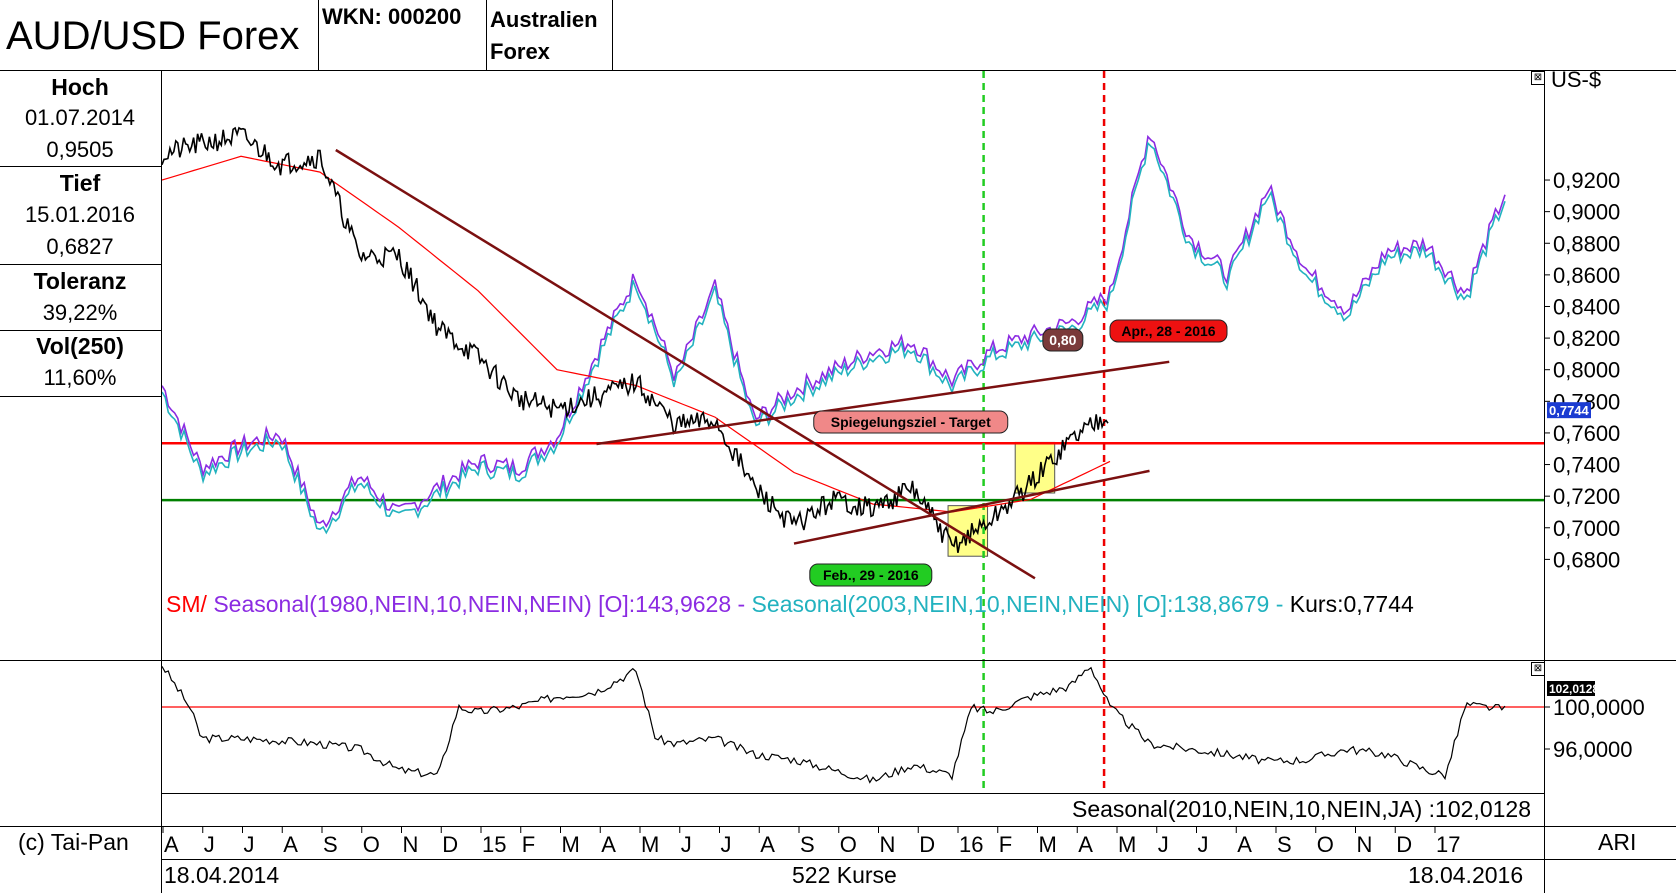  Describe the element at coordinates (1574, 689) in the screenshot. I see `current-indicator-label: 102,0128` at that location.